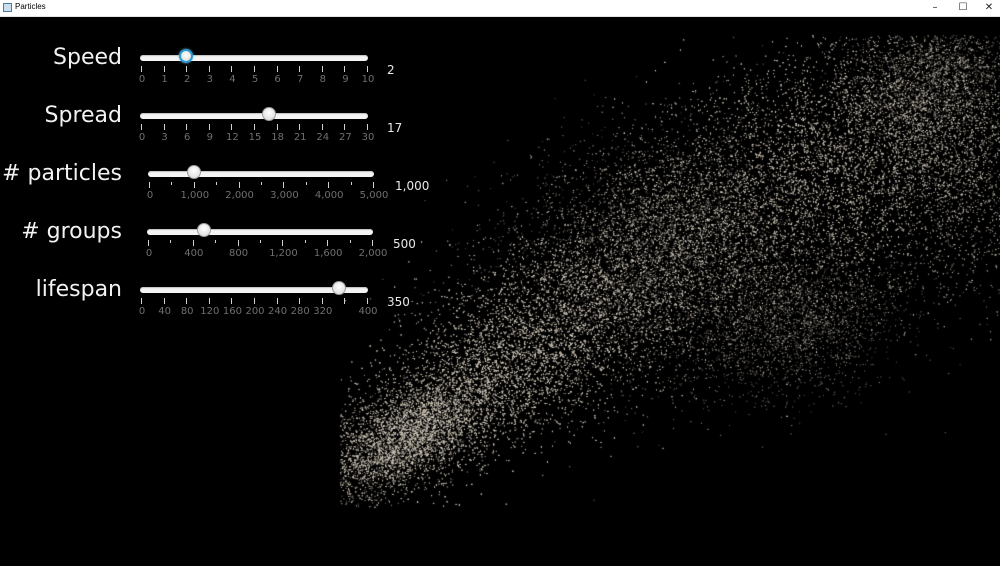 The height and width of the screenshot is (566, 1000). What do you see at coordinates (255, 79) in the screenshot?
I see `tick-label: 5` at bounding box center [255, 79].